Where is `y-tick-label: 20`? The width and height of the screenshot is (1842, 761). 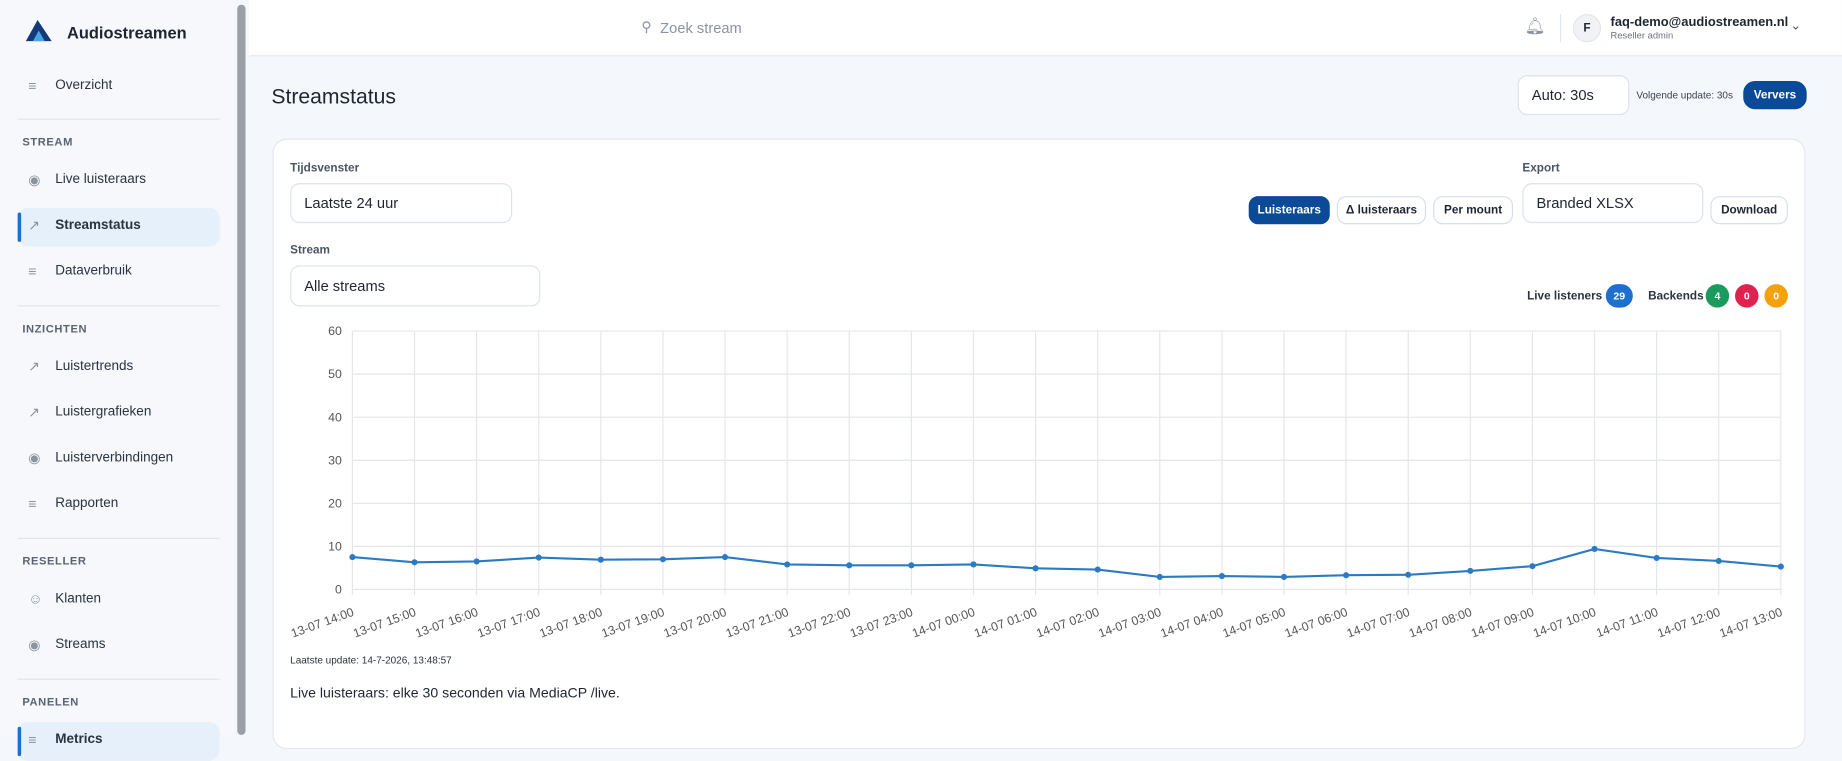
y-tick-label: 20 is located at coordinates (335, 503).